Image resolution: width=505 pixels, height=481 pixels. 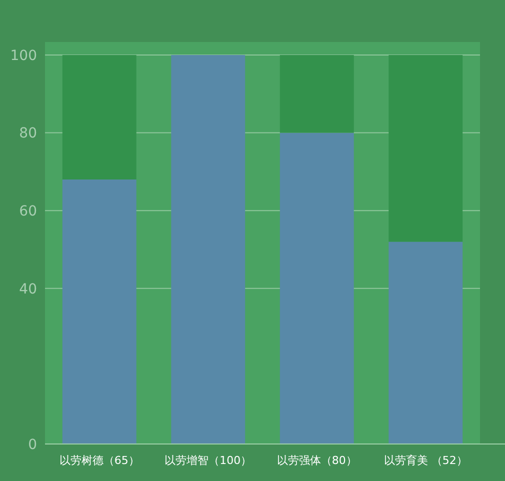 I want to click on y-tick-label: 40, so click(x=28, y=289).